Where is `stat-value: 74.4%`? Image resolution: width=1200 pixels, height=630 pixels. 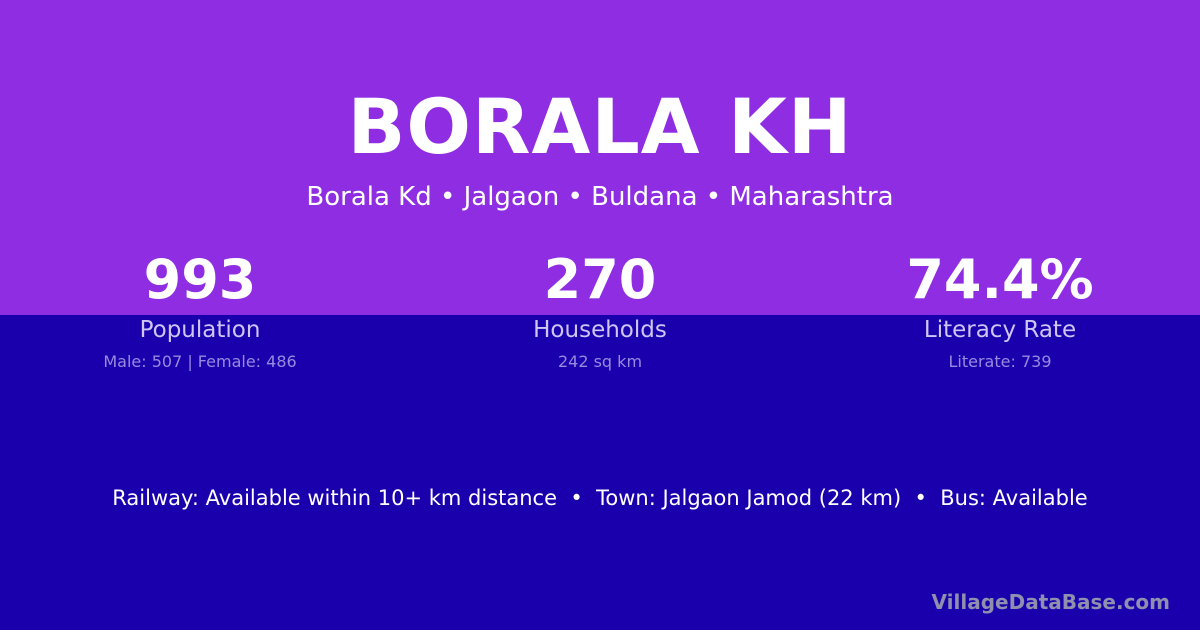
stat-value: 74.4% is located at coordinates (1000, 279).